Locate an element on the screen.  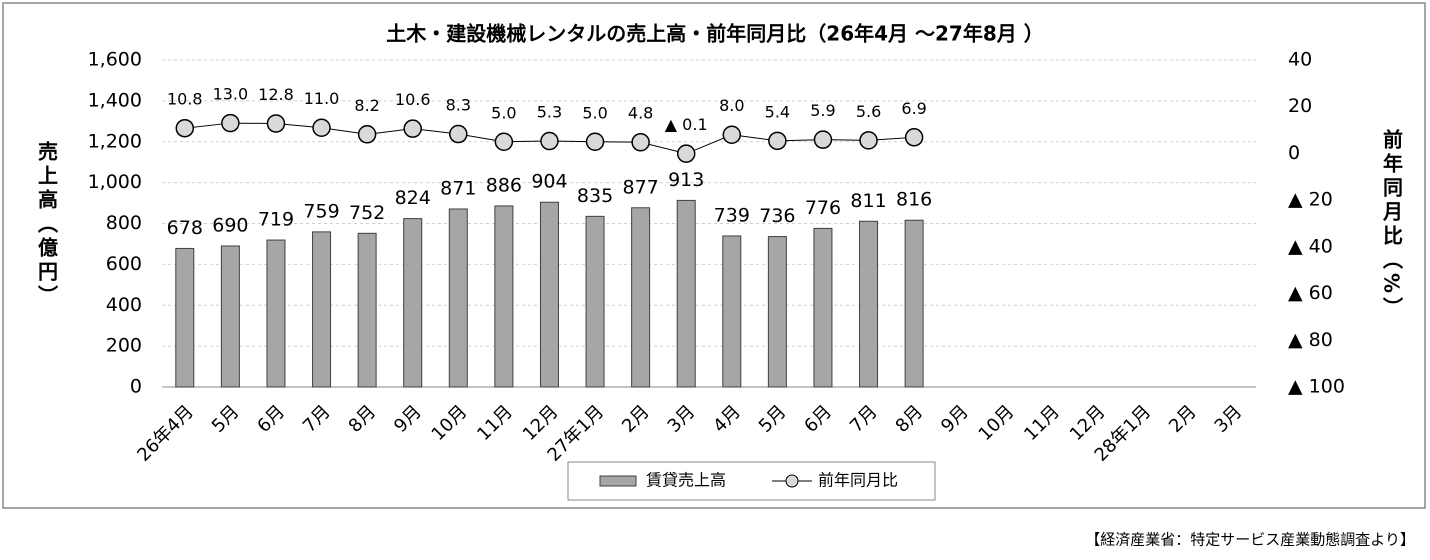
y2-tick-label: ▲ 80 is located at coordinates (1310, 340).